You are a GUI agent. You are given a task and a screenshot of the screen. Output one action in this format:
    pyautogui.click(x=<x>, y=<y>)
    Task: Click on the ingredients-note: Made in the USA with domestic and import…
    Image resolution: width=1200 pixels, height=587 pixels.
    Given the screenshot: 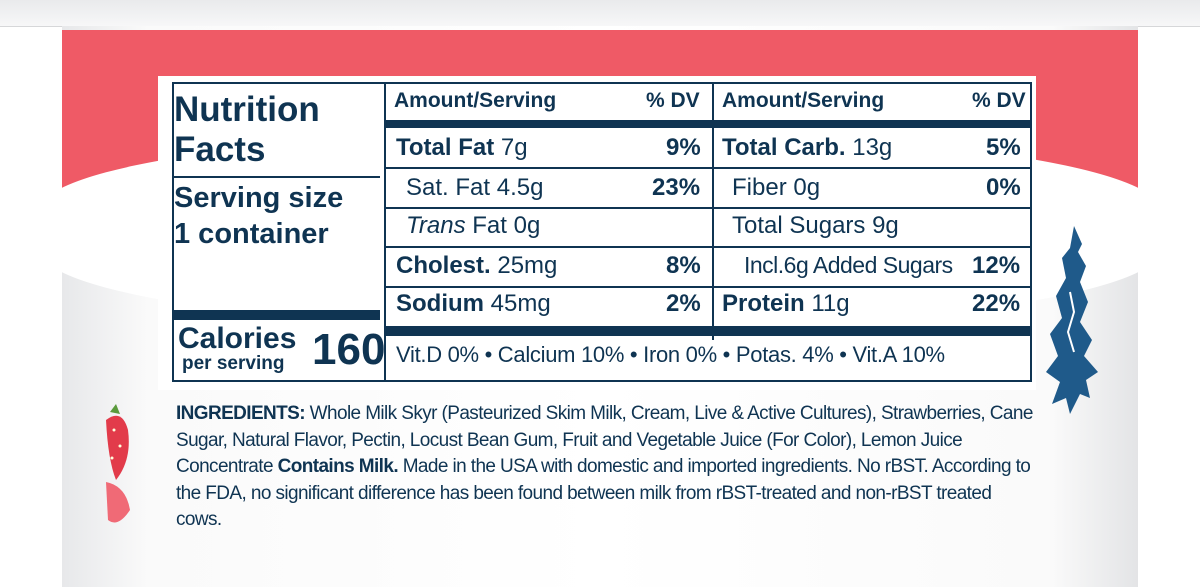 What is the action you would take?
    pyautogui.click(x=603, y=493)
    